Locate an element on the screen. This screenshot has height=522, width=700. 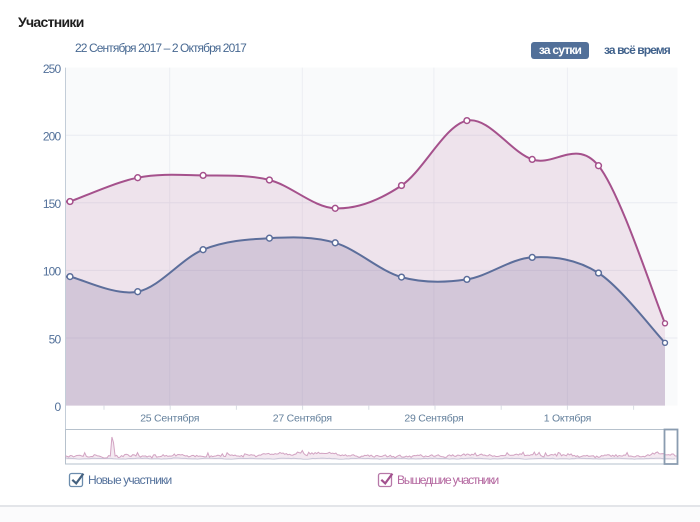
svg-text: 25 Сентября is located at coordinates (169, 419).